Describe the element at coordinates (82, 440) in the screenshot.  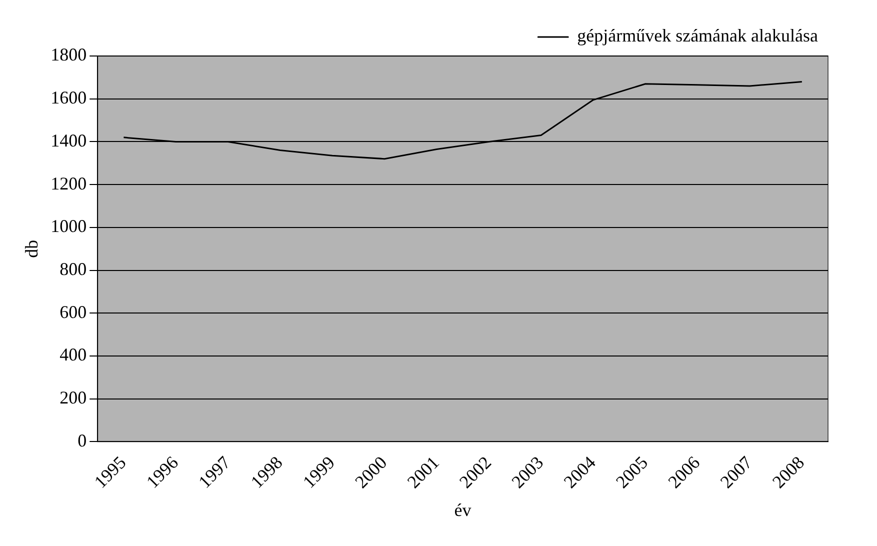
I see `y-tick-label: 0` at that location.